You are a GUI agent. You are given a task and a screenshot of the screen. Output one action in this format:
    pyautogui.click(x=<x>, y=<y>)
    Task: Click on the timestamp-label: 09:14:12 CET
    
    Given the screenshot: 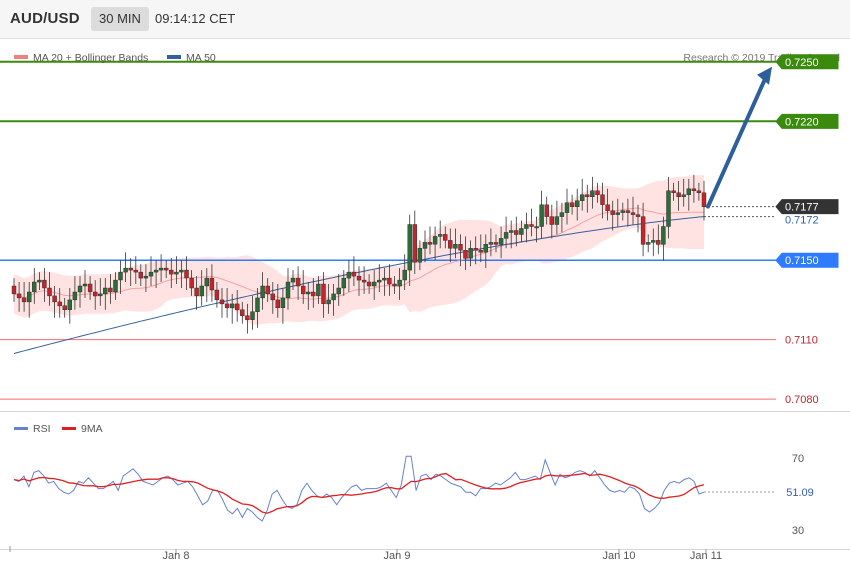 What is the action you would take?
    pyautogui.click(x=195, y=18)
    